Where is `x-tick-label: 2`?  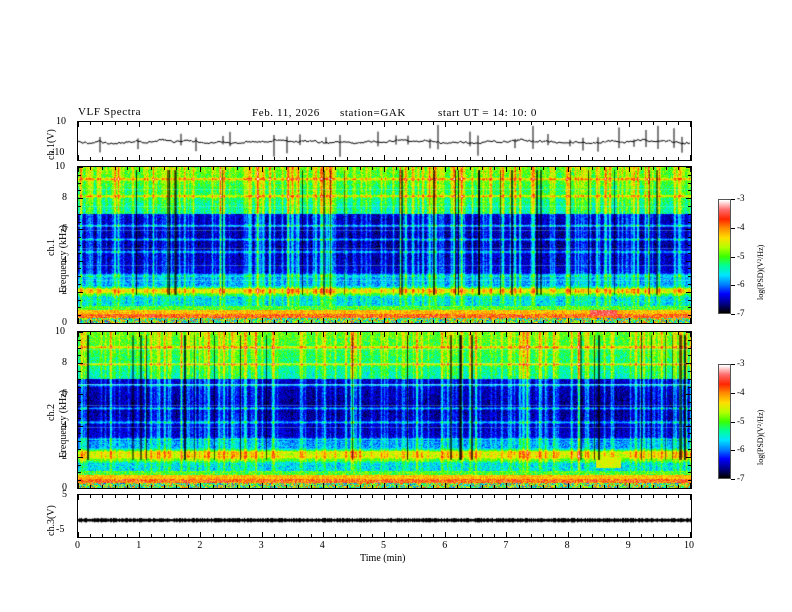 x-tick-label: 2 is located at coordinates (200, 545).